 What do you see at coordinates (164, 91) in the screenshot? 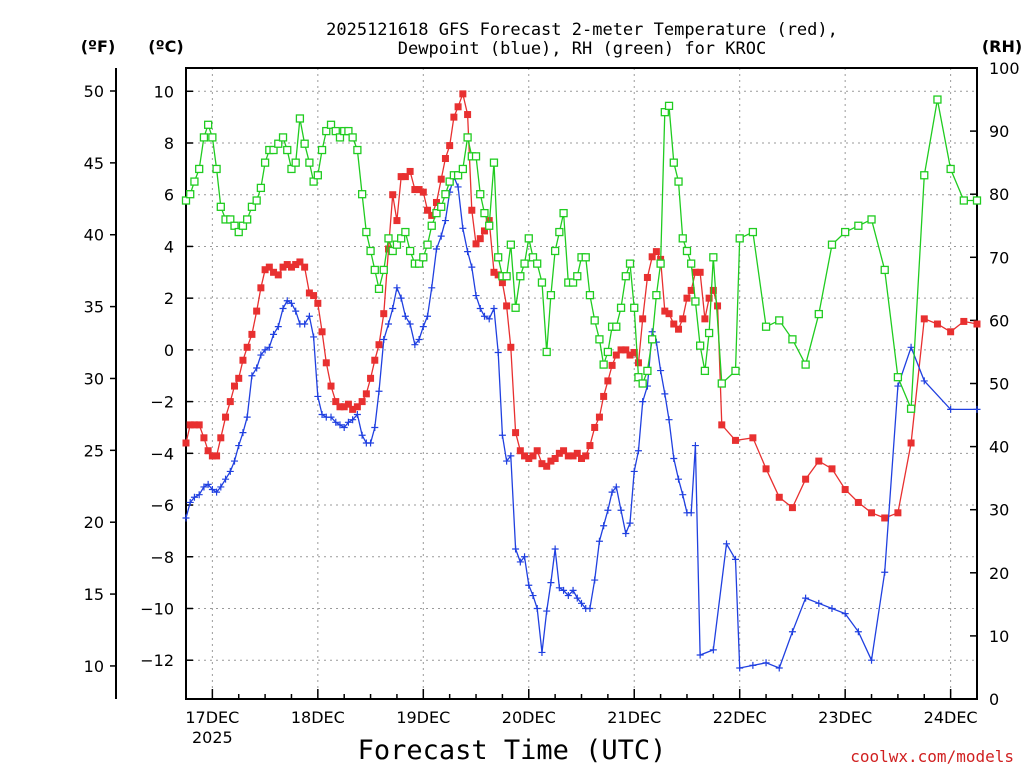
I see `celsius-tick-label: 10` at bounding box center [164, 91].